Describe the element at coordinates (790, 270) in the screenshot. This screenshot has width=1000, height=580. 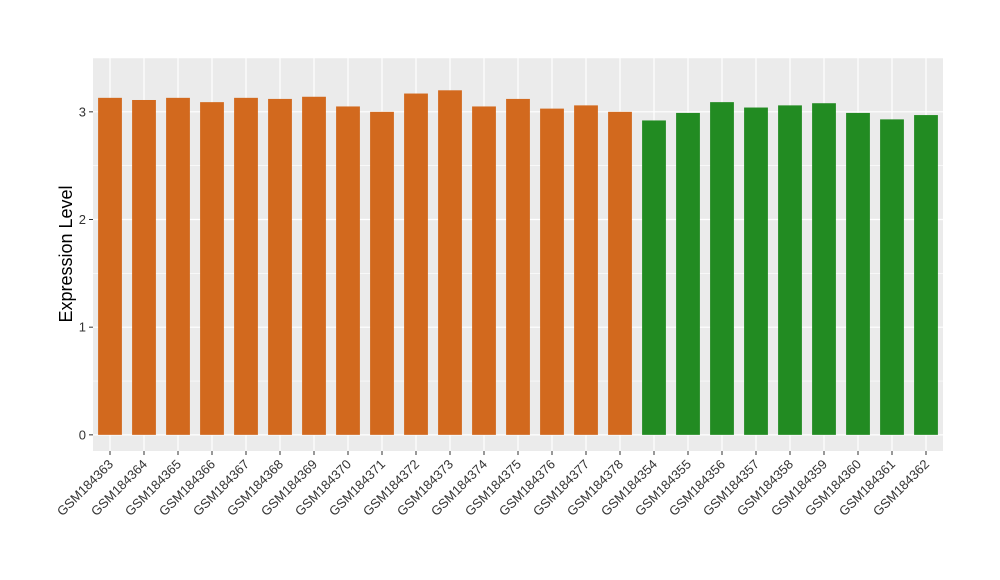
I see `bar-GSM184358` at that location.